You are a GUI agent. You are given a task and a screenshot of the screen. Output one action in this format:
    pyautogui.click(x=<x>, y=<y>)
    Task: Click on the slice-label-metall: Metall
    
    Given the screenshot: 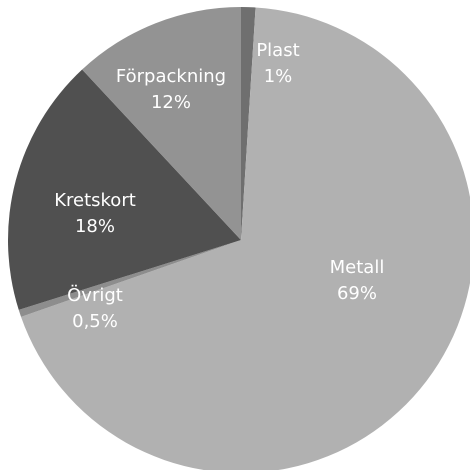 What is the action you would take?
    pyautogui.click(x=357, y=267)
    